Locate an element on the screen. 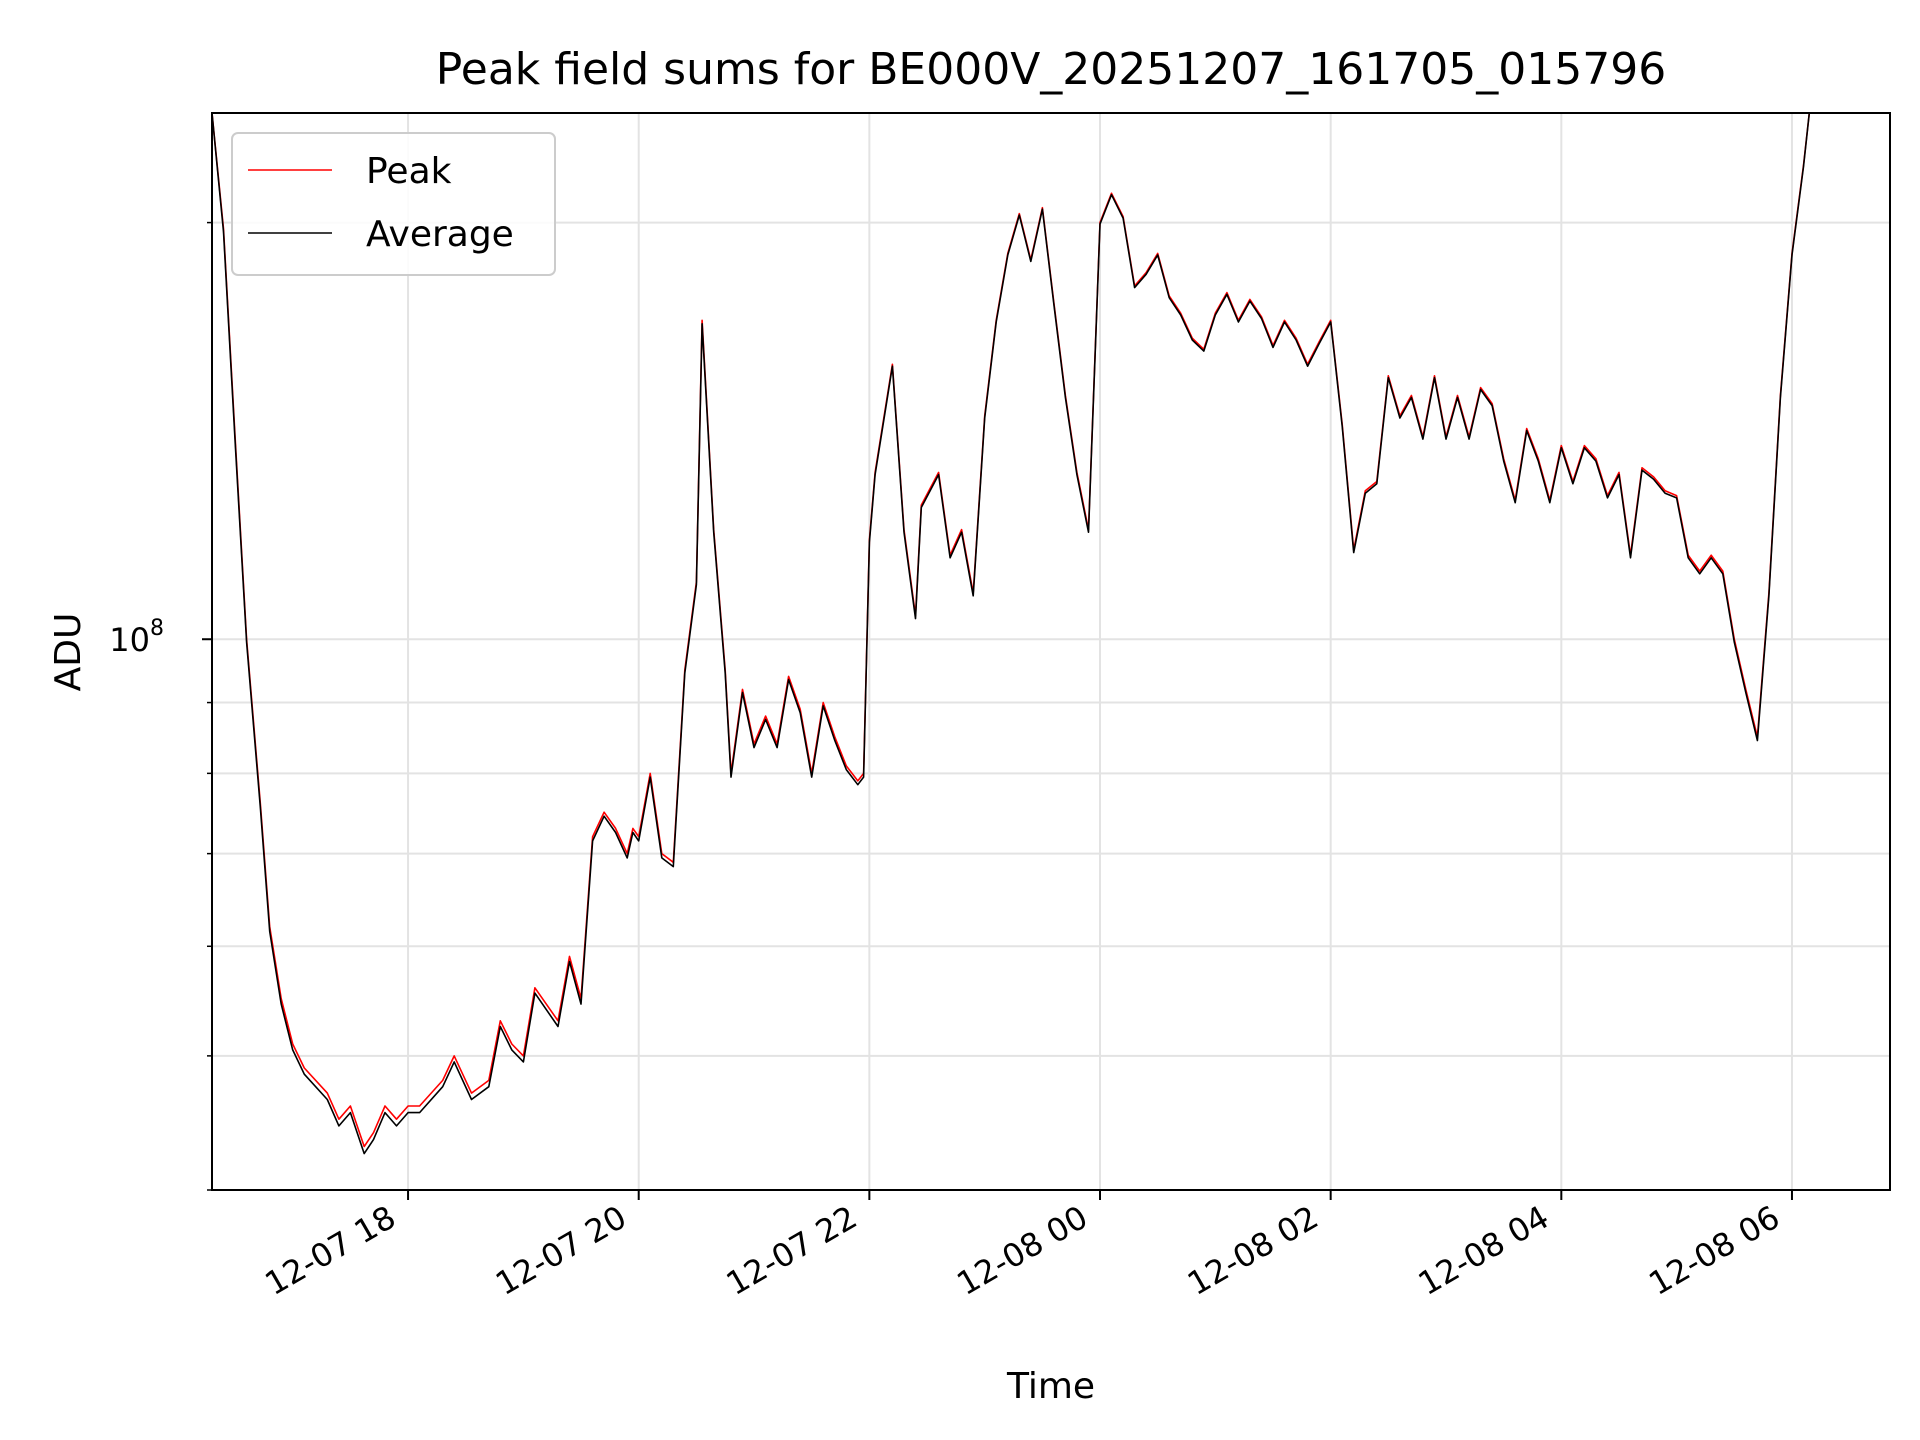  legend-box is located at coordinates (393, 204).